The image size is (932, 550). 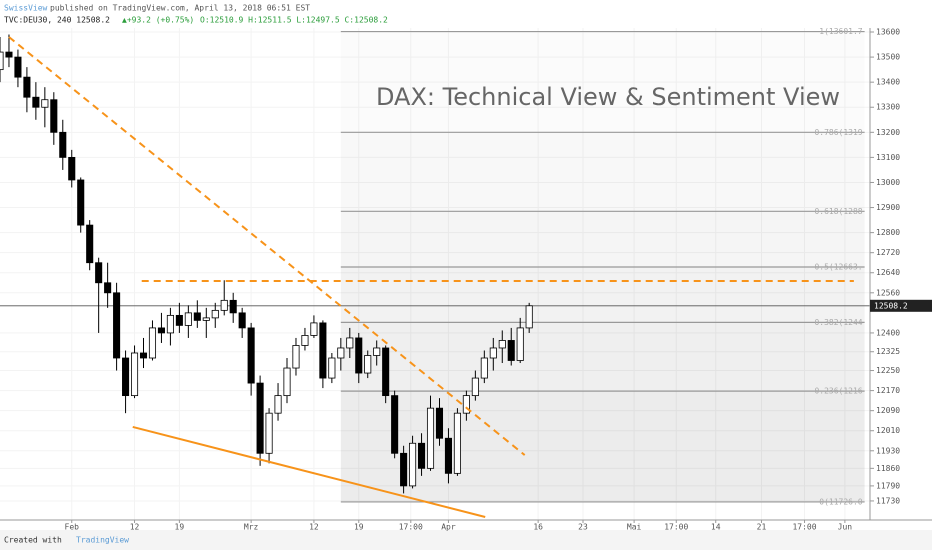 What do you see at coordinates (838, 132) in the screenshot?
I see `fib-label: 0.786(1319` at bounding box center [838, 132].